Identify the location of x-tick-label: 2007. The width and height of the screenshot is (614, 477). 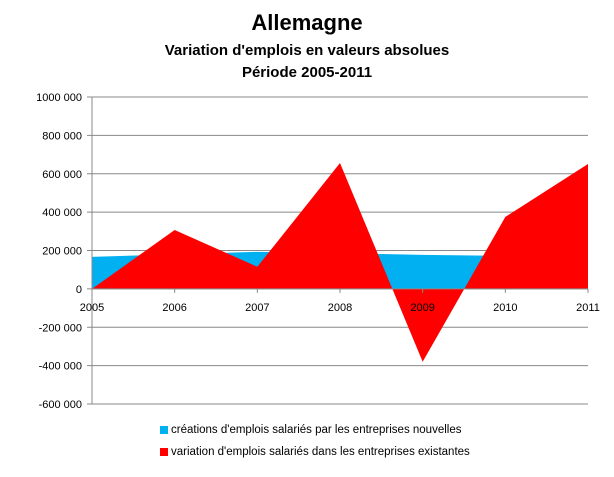
(257, 308).